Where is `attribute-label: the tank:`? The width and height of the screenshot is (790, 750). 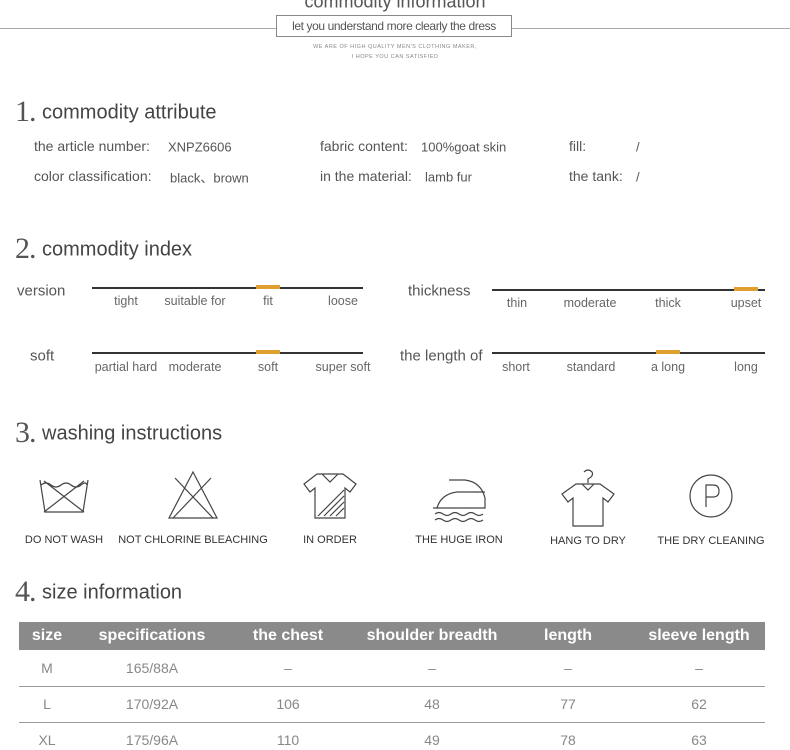 attribute-label: the tank: is located at coordinates (596, 176).